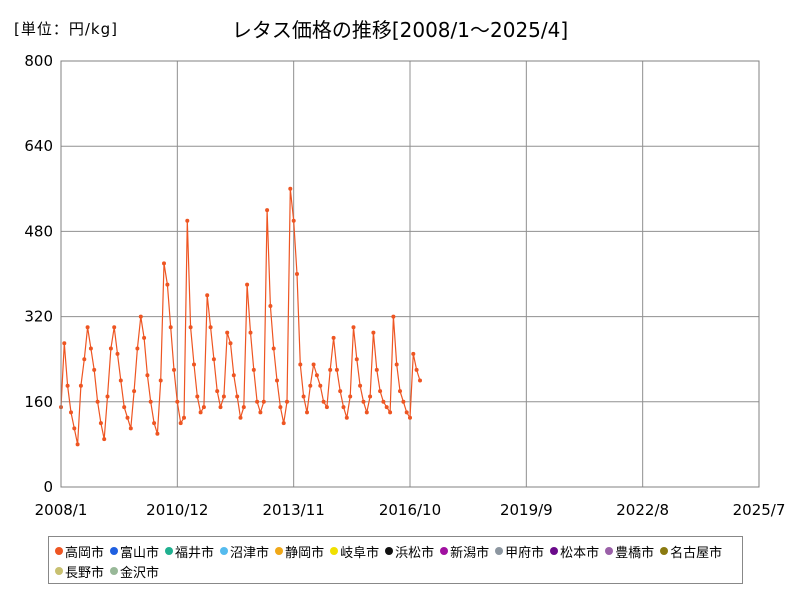 This screenshot has width=800, height=600. I want to click on legend-label: 新潟市, so click(470, 553).